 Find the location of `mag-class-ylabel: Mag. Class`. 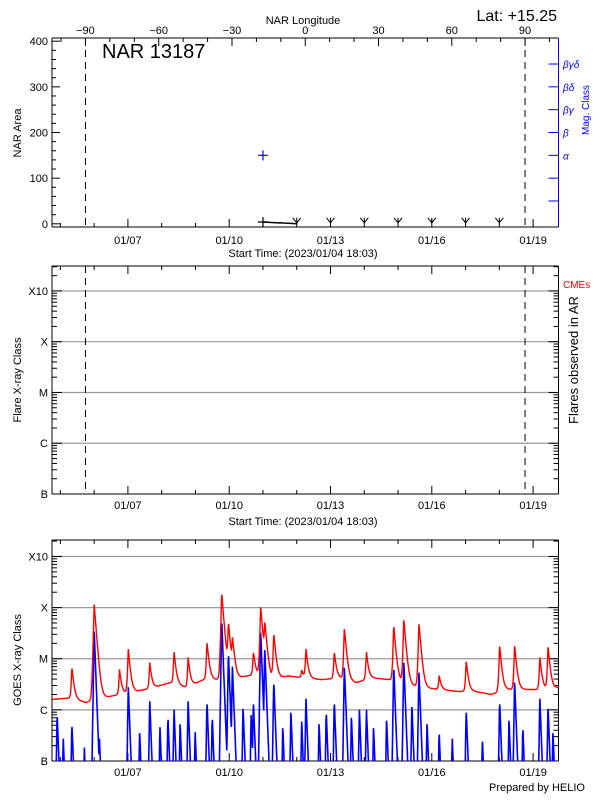

mag-class-ylabel: Mag. Class is located at coordinates (586, 110).